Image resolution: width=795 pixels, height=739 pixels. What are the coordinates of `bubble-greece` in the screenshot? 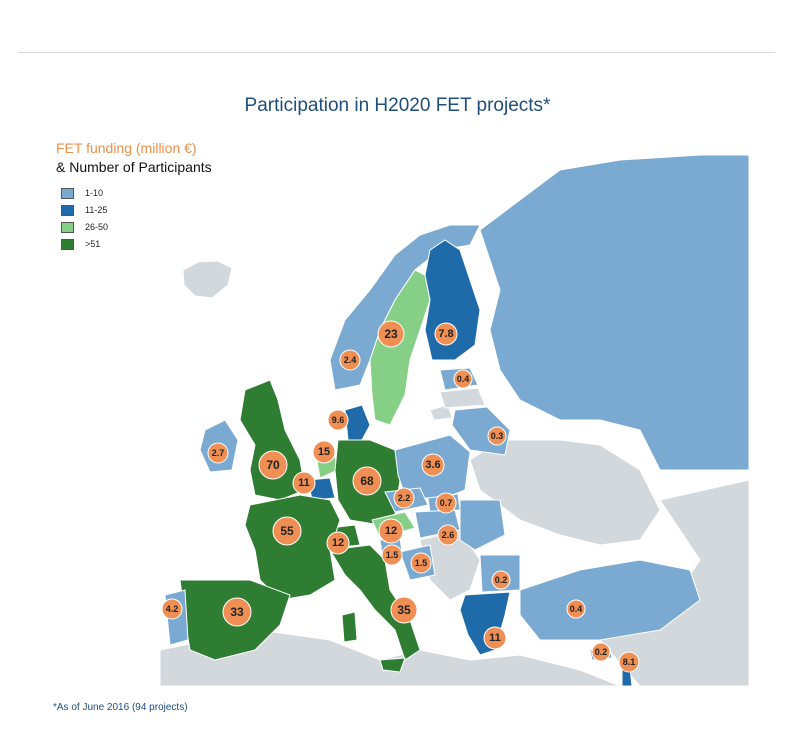 It's located at (495, 638).